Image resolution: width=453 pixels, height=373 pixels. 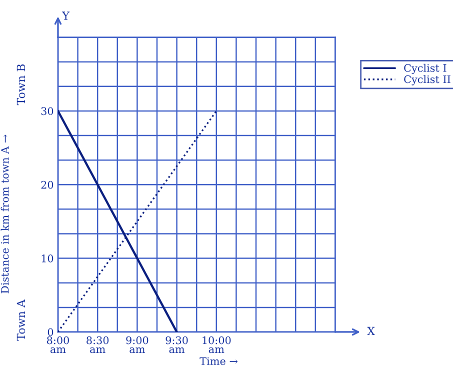 What do you see at coordinates (57, 345) in the screenshot?
I see `x-tick-label: 8:00 am` at bounding box center [57, 345].